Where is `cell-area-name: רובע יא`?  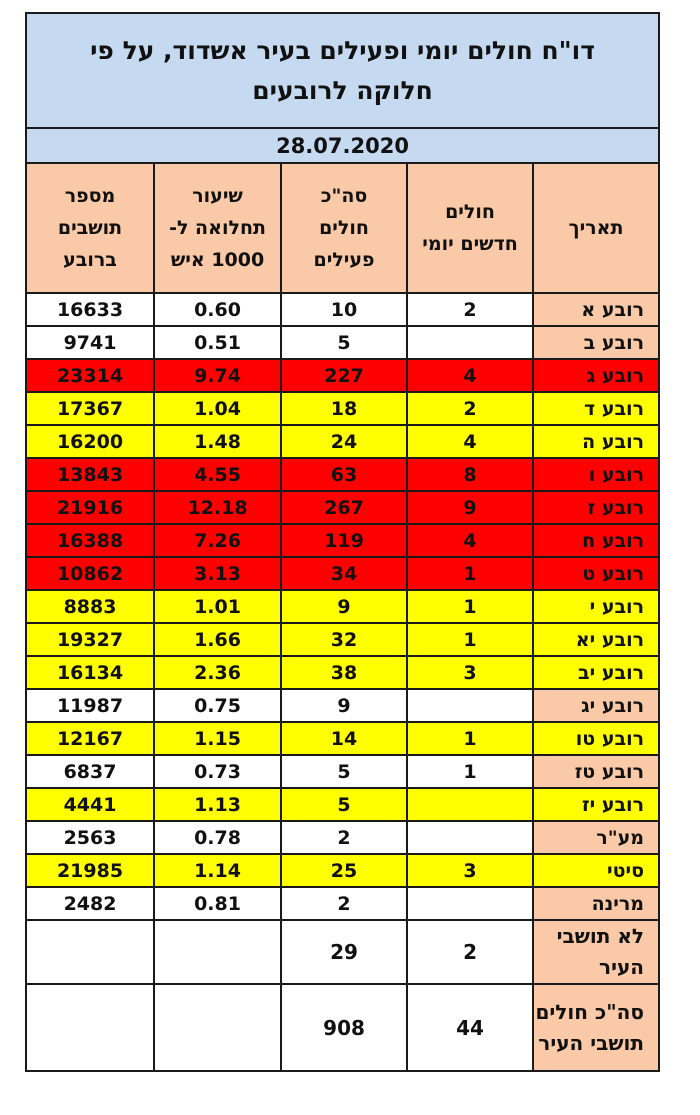
cell-area-name: רובע יא is located at coordinates (596, 639).